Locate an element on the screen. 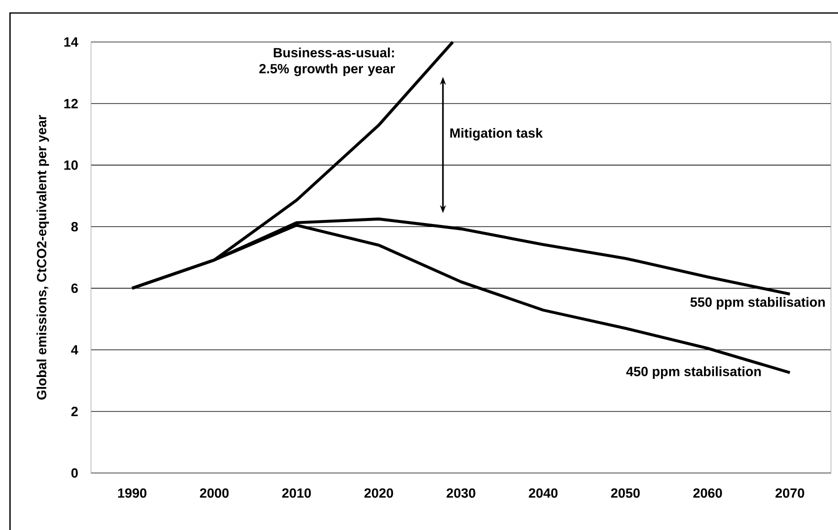 This screenshot has height=530, width=838. y-tick-label: 12 is located at coordinates (71, 103).